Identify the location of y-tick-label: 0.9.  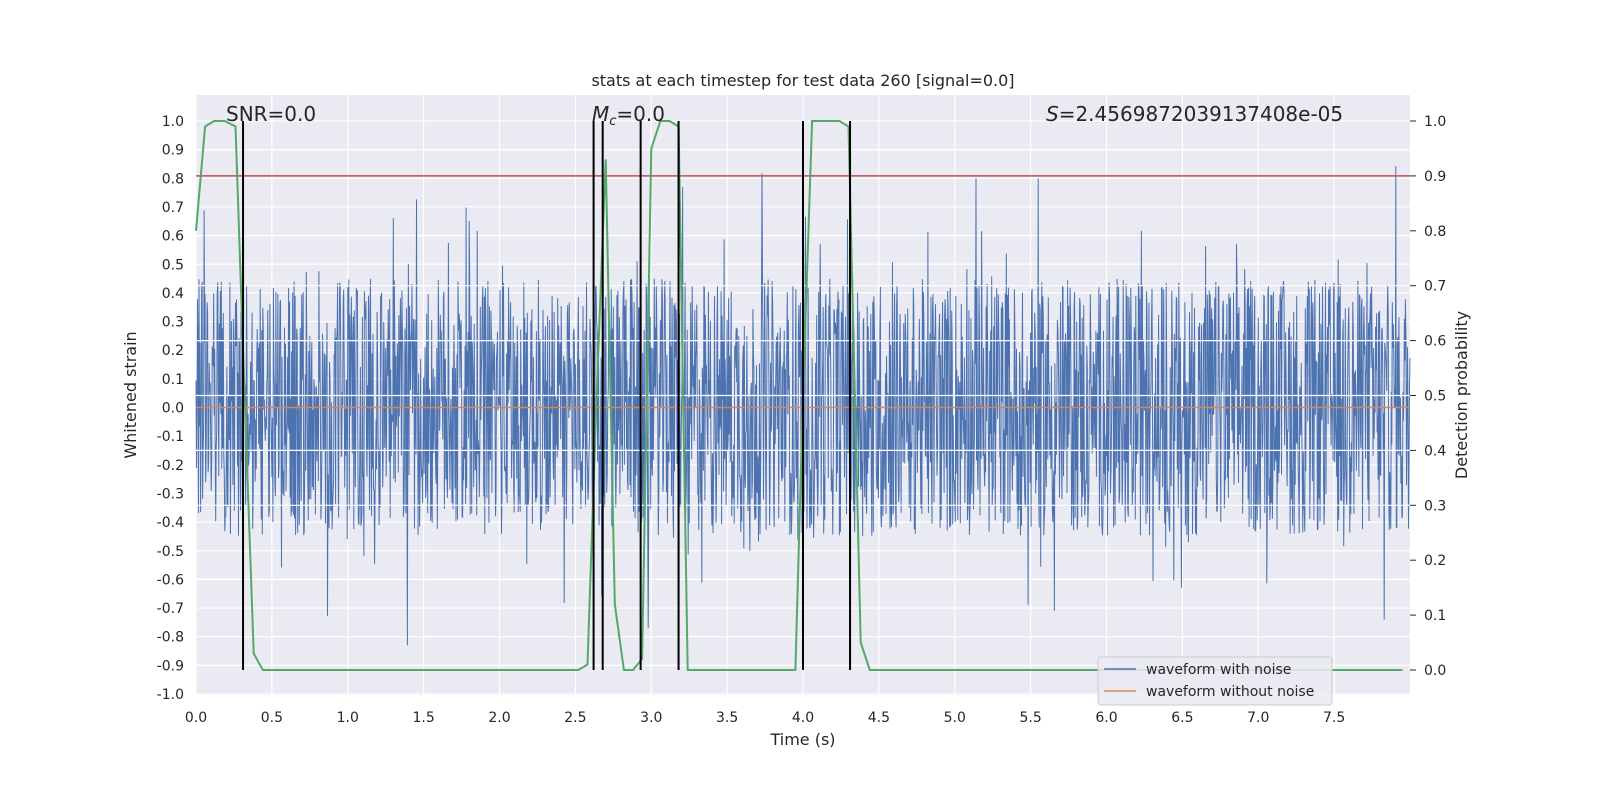
(173, 151).